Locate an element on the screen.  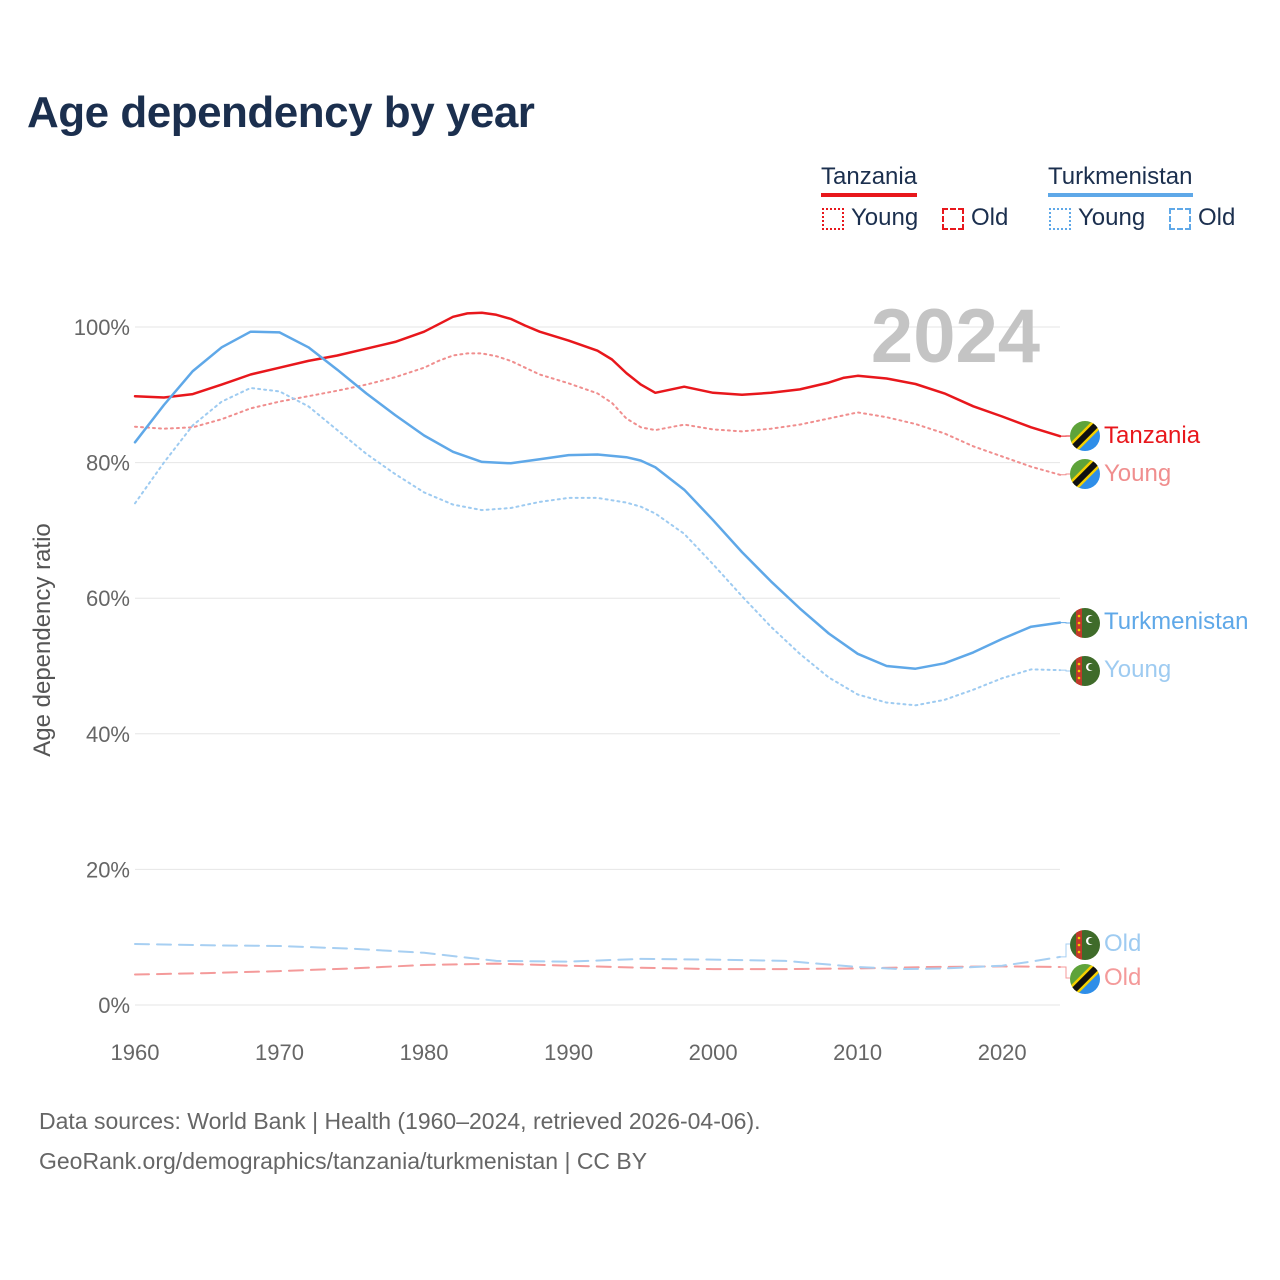
end-label-tanzania: Tanzania is located at coordinates (1152, 435).